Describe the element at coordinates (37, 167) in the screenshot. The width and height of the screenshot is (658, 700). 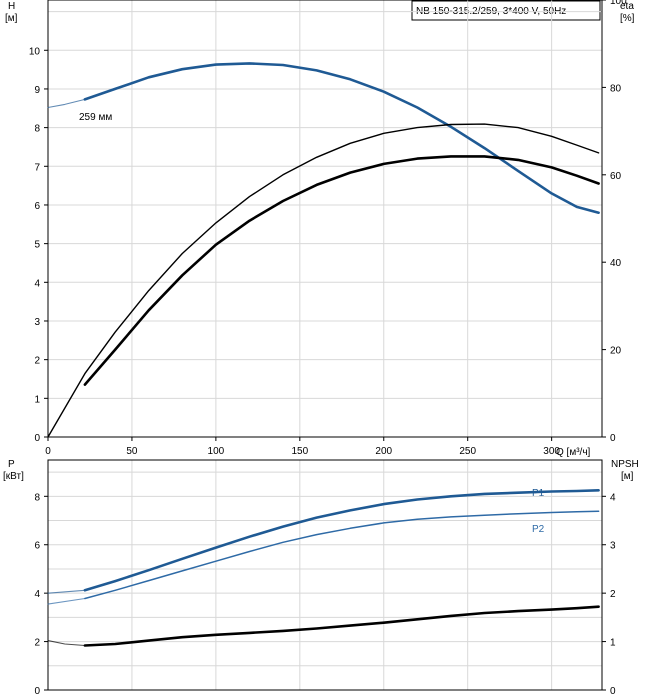
I see `y-tick-label-left: 7` at that location.